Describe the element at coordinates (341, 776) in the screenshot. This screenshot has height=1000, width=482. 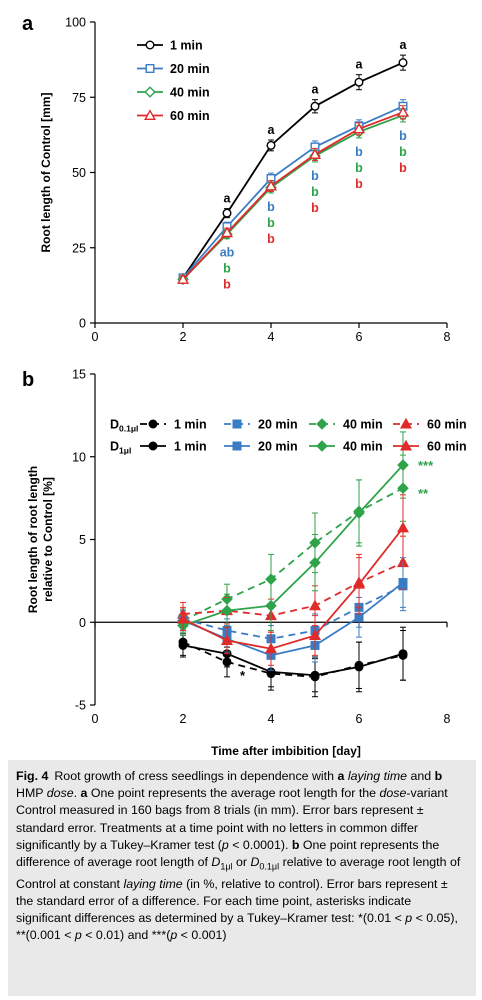
I see `caption-run: a` at that location.